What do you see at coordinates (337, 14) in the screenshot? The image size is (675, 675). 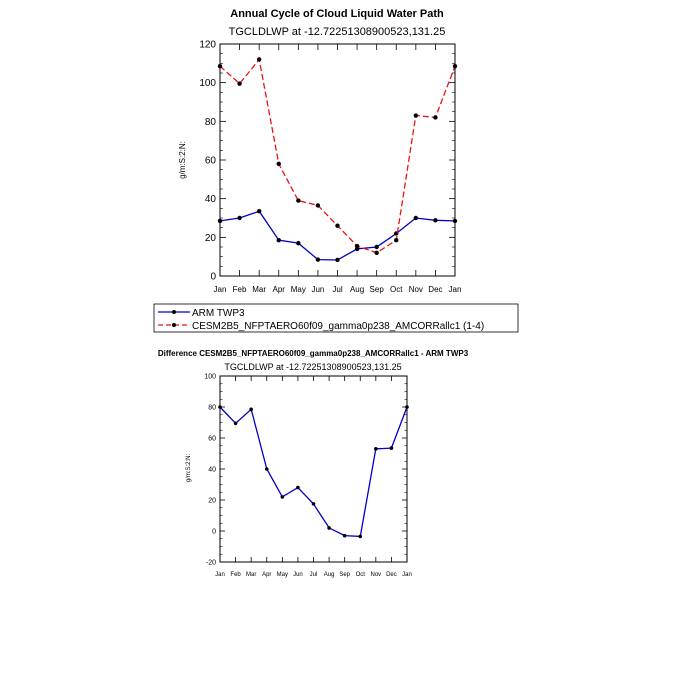 I see `chart-title: Annual Cycle of Cloud Liquid Water Path` at bounding box center [337, 14].